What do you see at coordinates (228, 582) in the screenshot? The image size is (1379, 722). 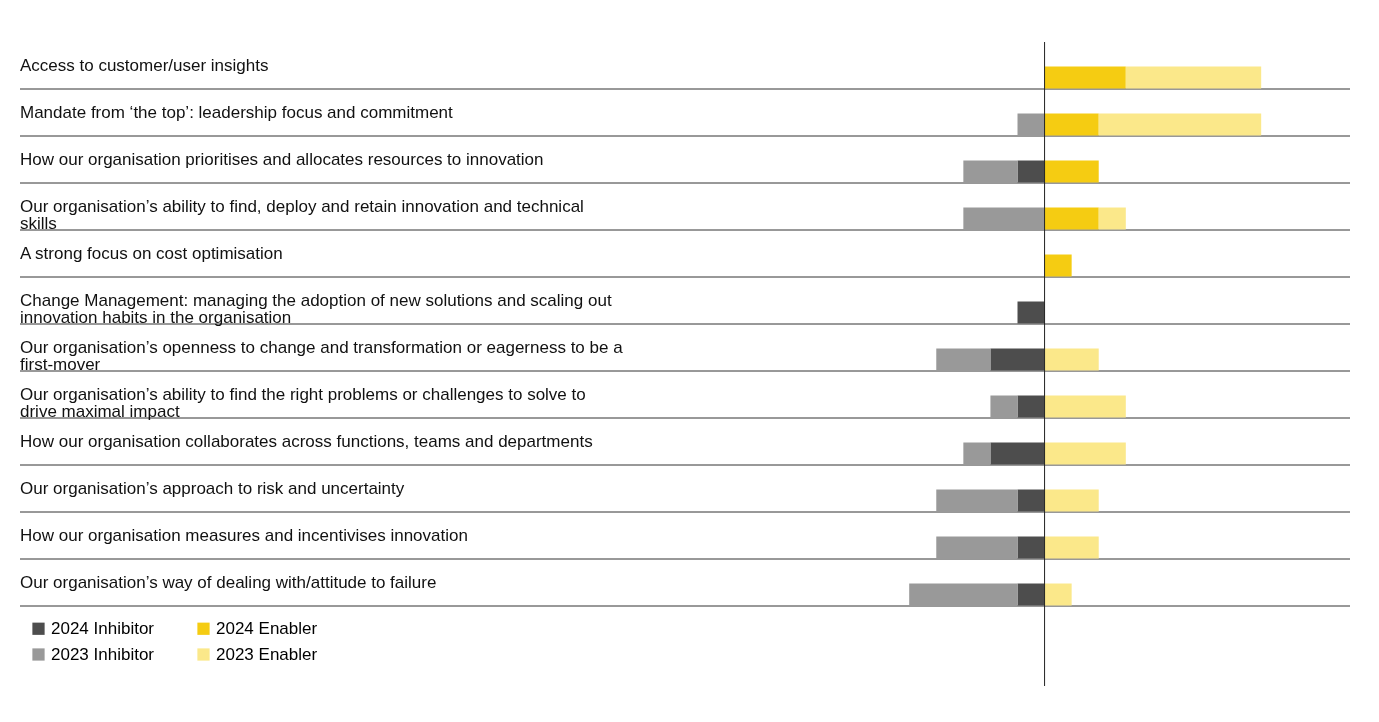 I see `y-tick-label: Our organisation’s way of dealing with/attitude to failure` at bounding box center [228, 582].